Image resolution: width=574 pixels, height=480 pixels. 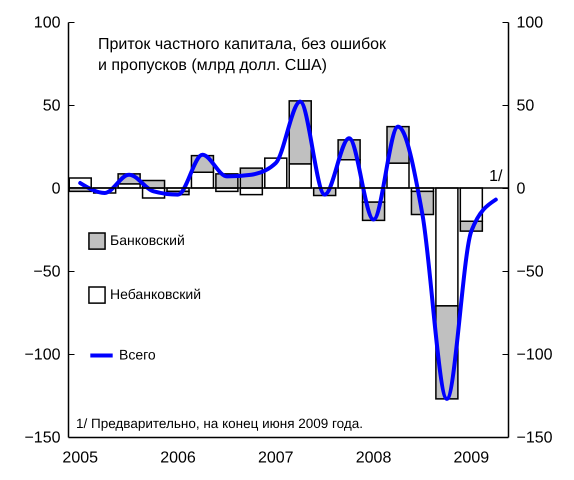 I want to click on legend-label: Небанковский, so click(x=156, y=294).